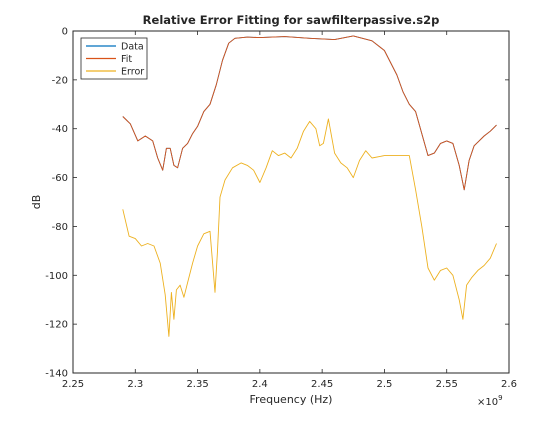 The width and height of the screenshot is (560, 424). What do you see at coordinates (132, 72) in the screenshot?
I see `legend-label-error: Error` at bounding box center [132, 72].